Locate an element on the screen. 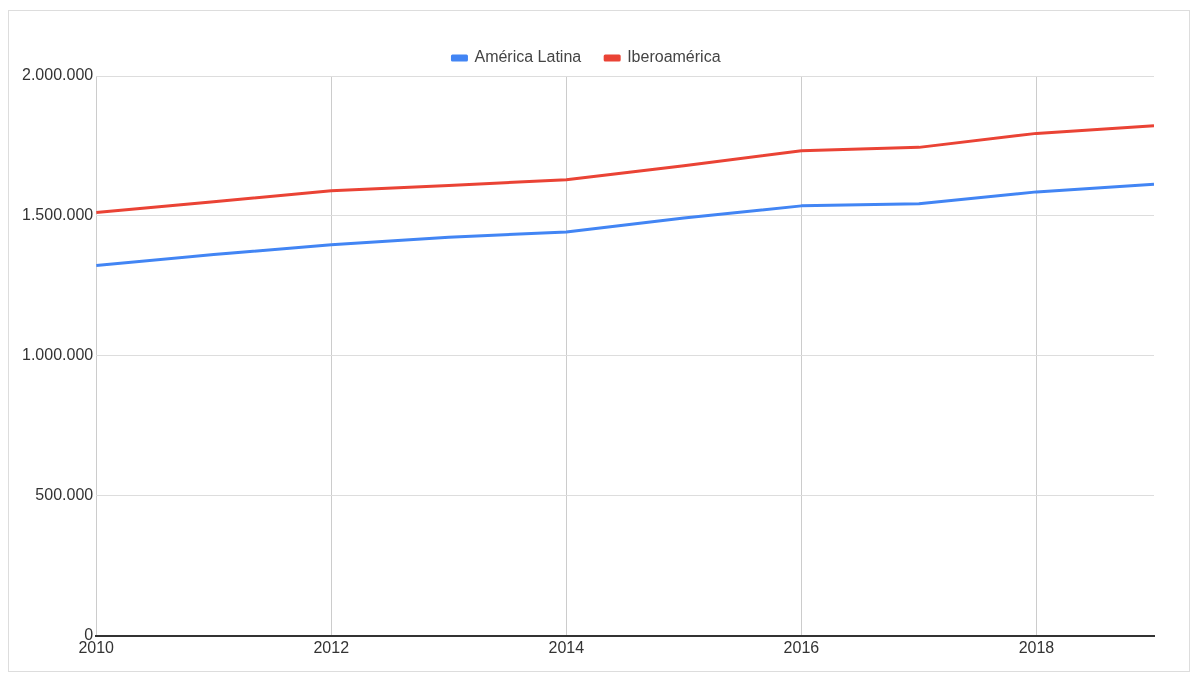  y-tick-label: 500.000 is located at coordinates (64, 495).